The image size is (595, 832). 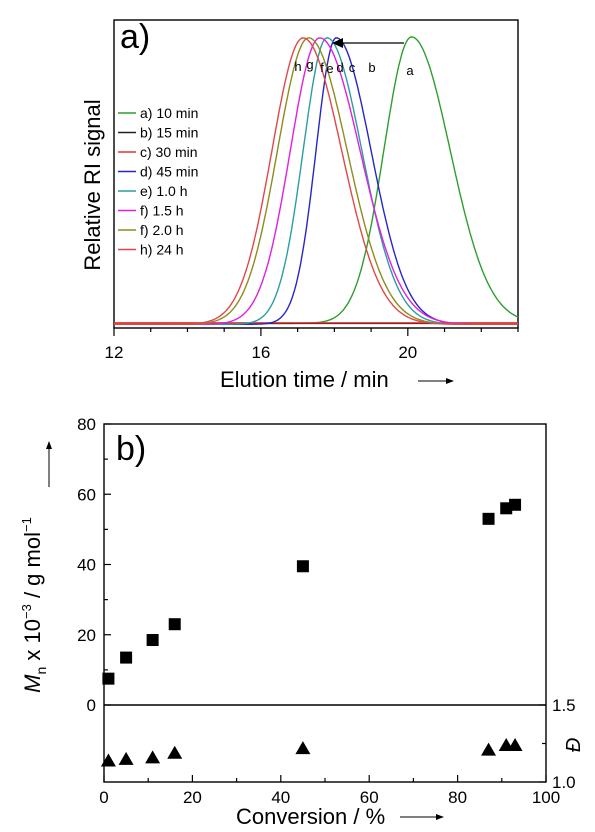 What do you see at coordinates (352, 67) in the screenshot?
I see `peak-label-c: c` at bounding box center [352, 67].